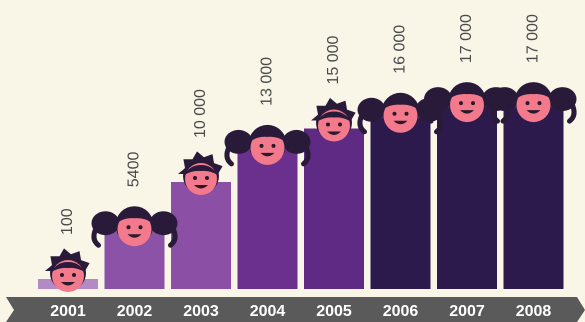 The image size is (585, 322). I want to click on x-tick-2008: 2008, so click(534, 311).